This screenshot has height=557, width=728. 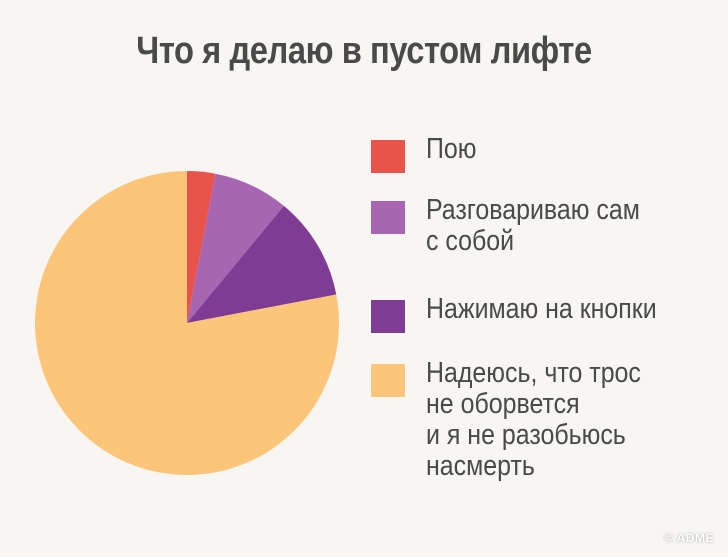 I want to click on pie-slice-press-buttons, so click(x=262, y=264).